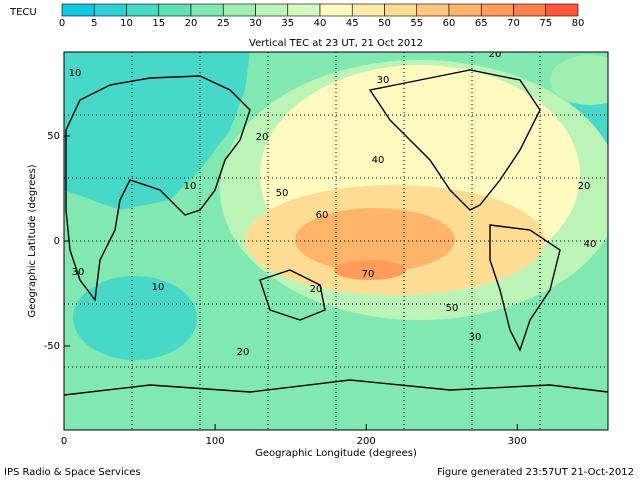  Describe the element at coordinates (513, 23) in the screenshot. I see `colorbar-tick-label: 70` at that location.